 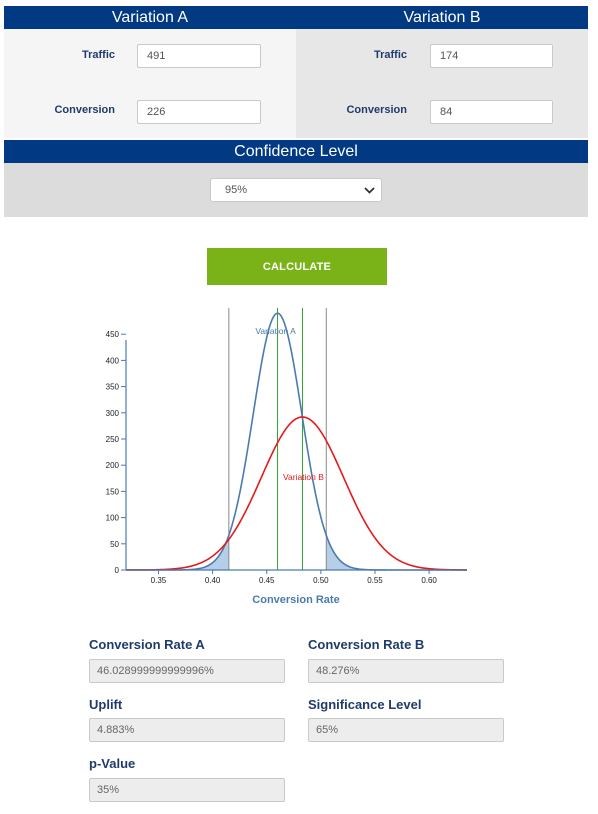 What do you see at coordinates (106, 704) in the screenshot?
I see `uplift-label: Uplift` at bounding box center [106, 704].